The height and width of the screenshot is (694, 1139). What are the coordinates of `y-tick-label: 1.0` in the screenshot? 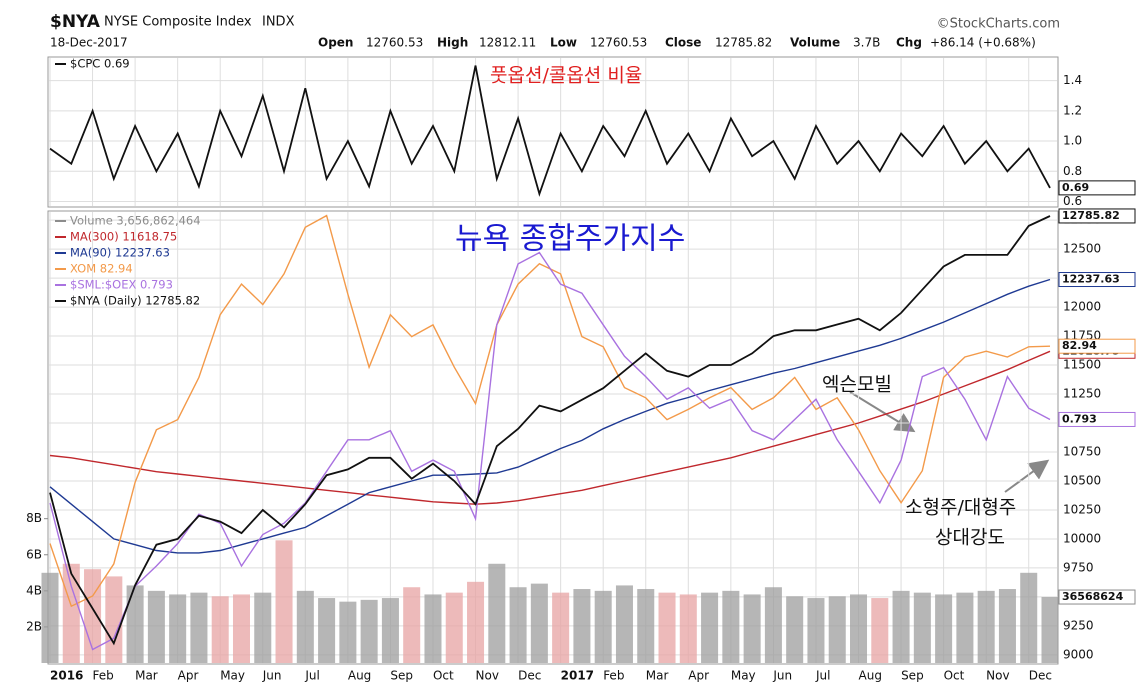 It's located at (1072, 141).